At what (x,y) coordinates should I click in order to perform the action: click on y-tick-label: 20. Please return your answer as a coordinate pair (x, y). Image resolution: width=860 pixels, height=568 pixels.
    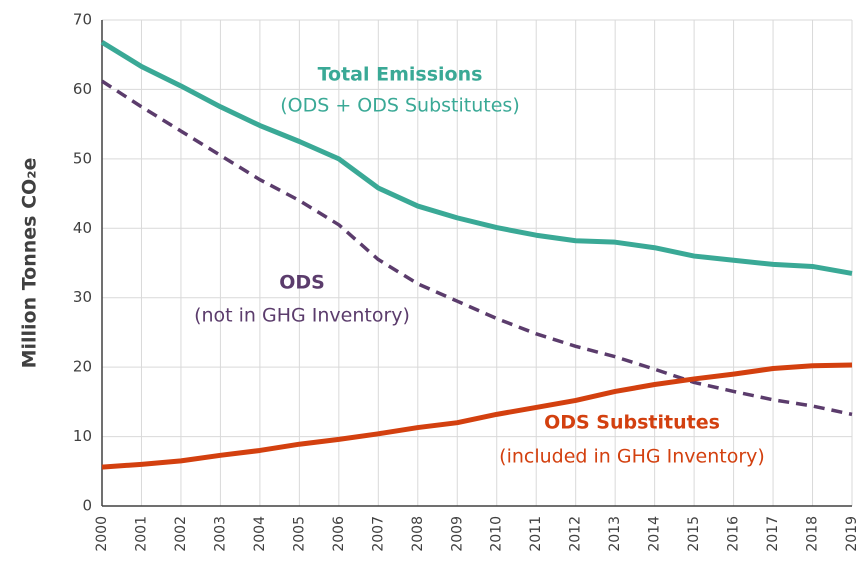
    Looking at the image, I should click on (82, 367).